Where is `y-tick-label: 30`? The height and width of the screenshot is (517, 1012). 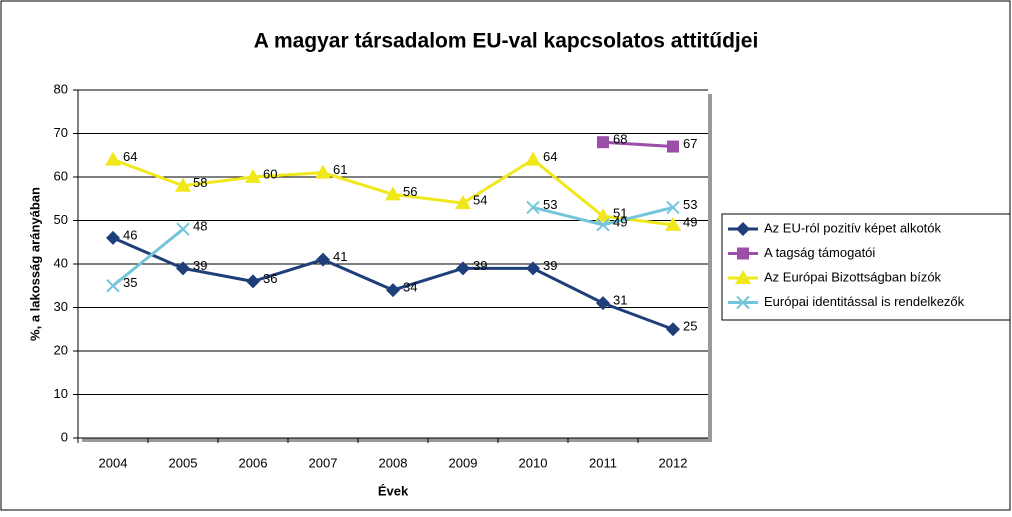
y-tick-label: 30 is located at coordinates (61, 306).